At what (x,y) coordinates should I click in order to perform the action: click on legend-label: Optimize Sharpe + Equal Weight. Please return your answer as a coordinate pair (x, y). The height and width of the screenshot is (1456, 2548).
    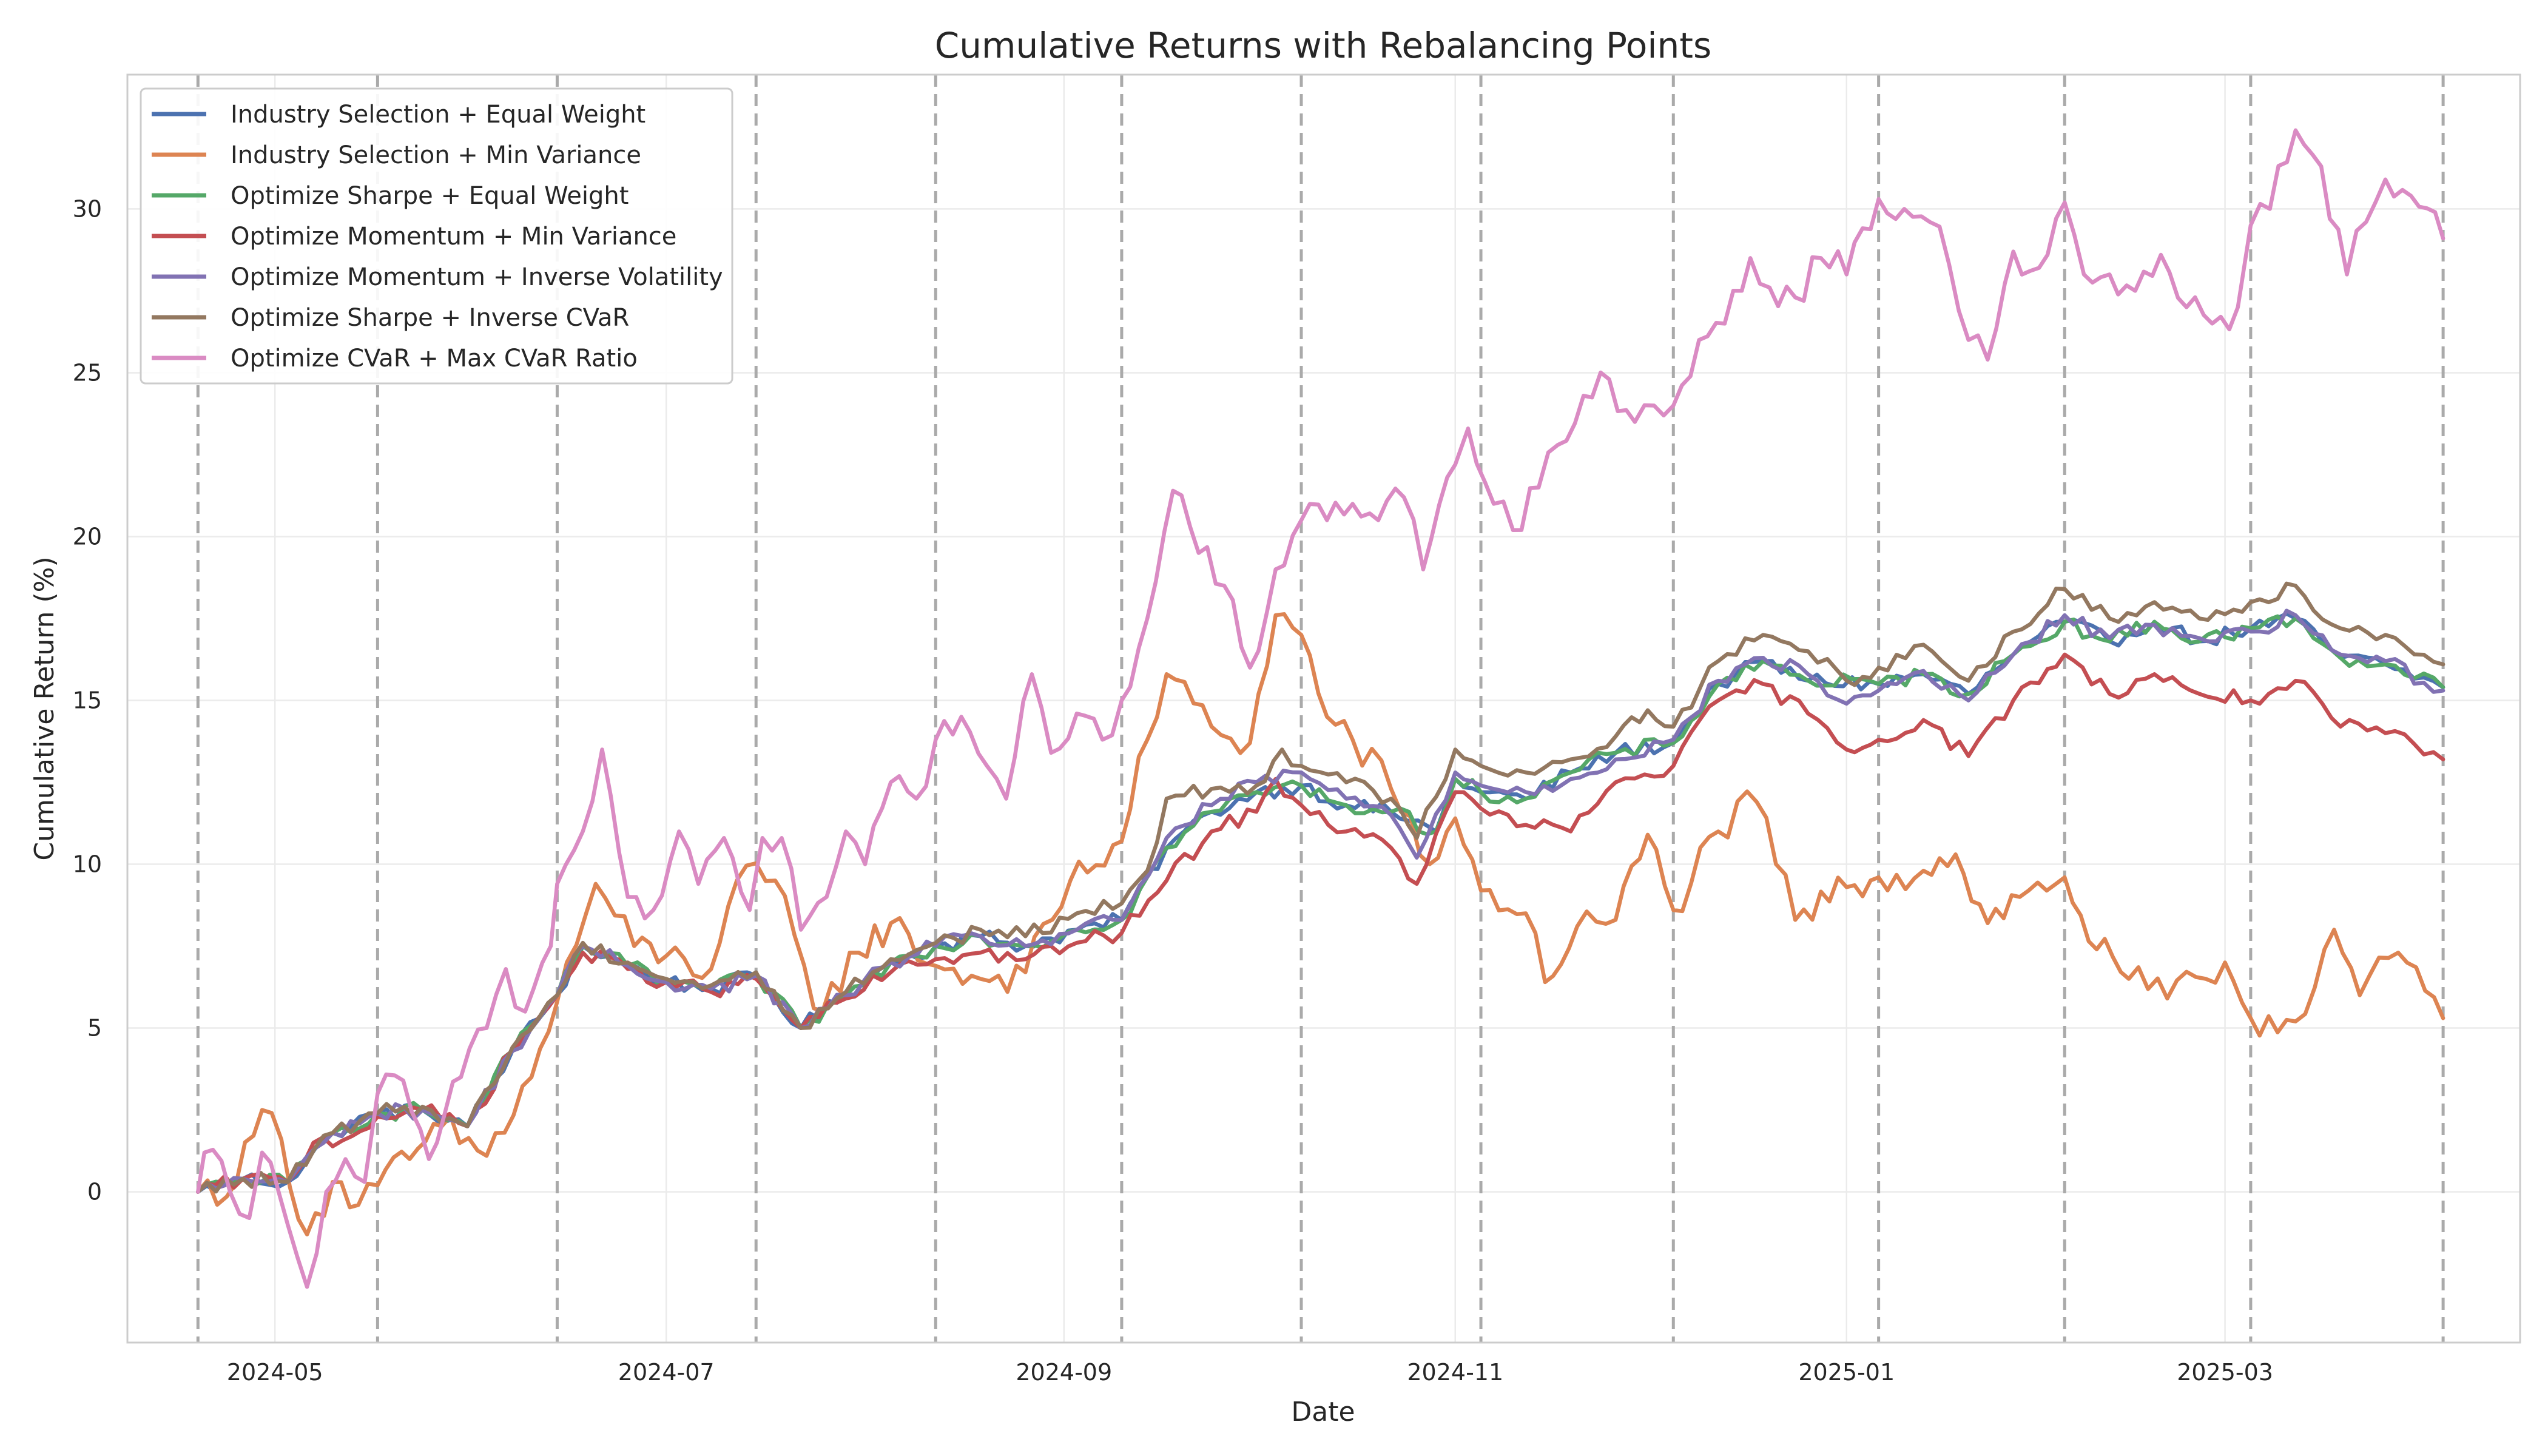
    Looking at the image, I should click on (430, 196).